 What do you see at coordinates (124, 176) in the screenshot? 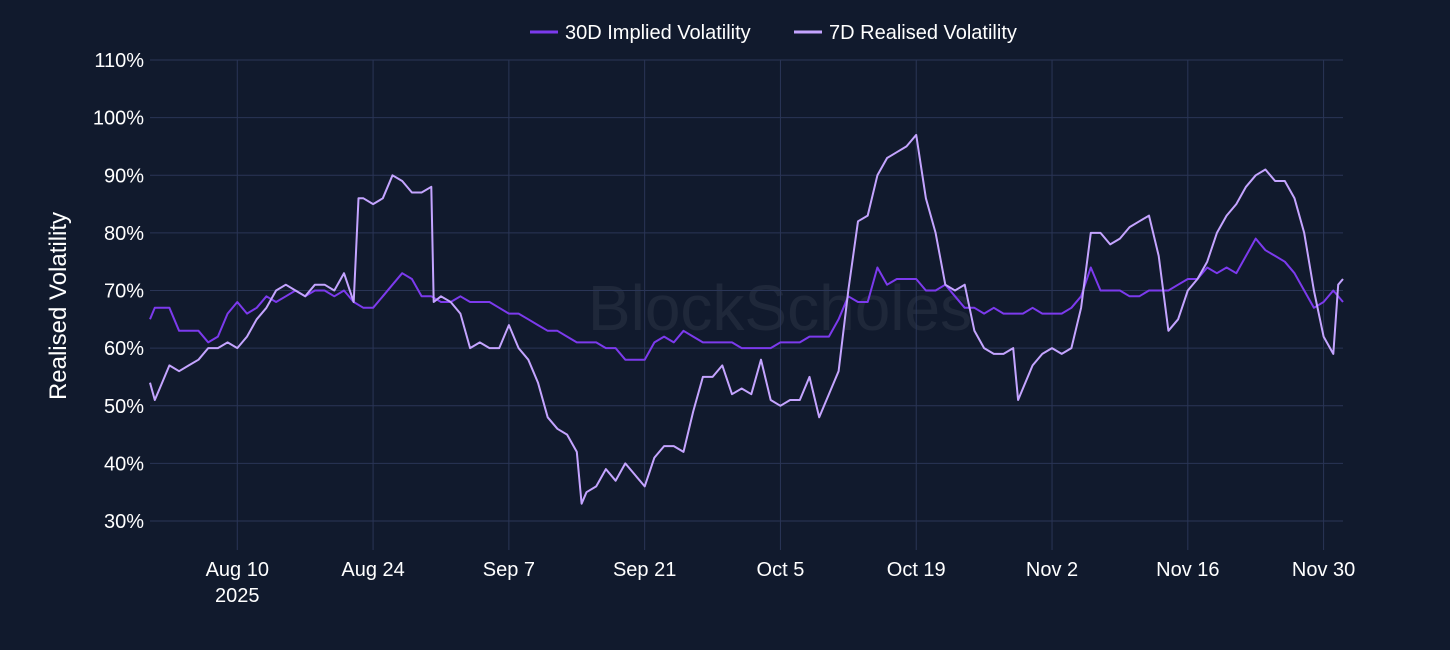
I see `y-tick-label: 90%` at bounding box center [124, 176].